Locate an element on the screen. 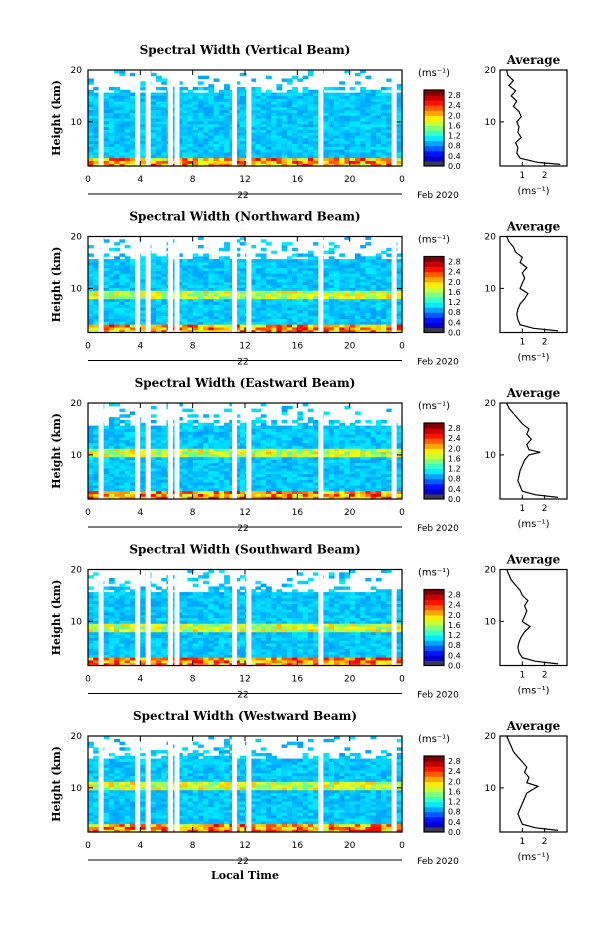 The image size is (616, 929). x-tick-label: 0 is located at coordinates (88, 180).